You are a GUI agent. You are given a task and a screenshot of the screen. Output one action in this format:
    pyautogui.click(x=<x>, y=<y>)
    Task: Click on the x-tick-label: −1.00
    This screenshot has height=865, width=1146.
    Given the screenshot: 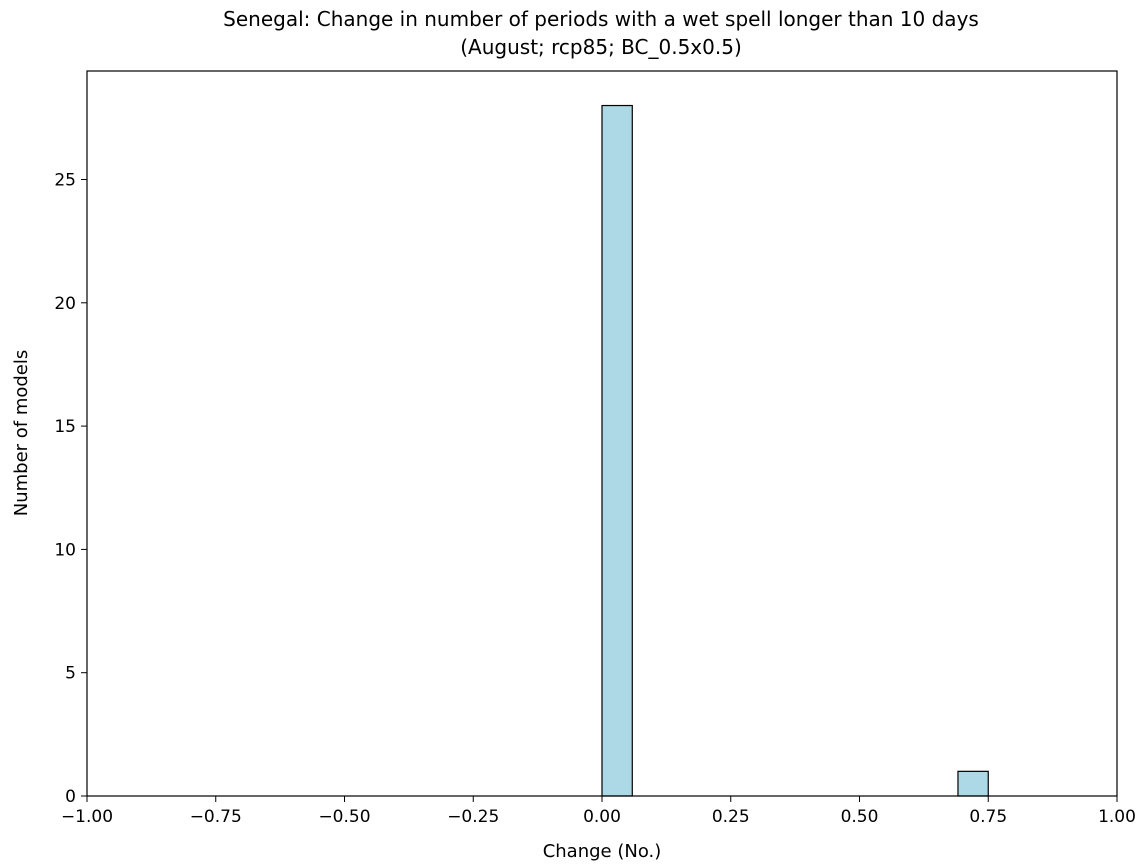 What is the action you would take?
    pyautogui.click(x=87, y=817)
    